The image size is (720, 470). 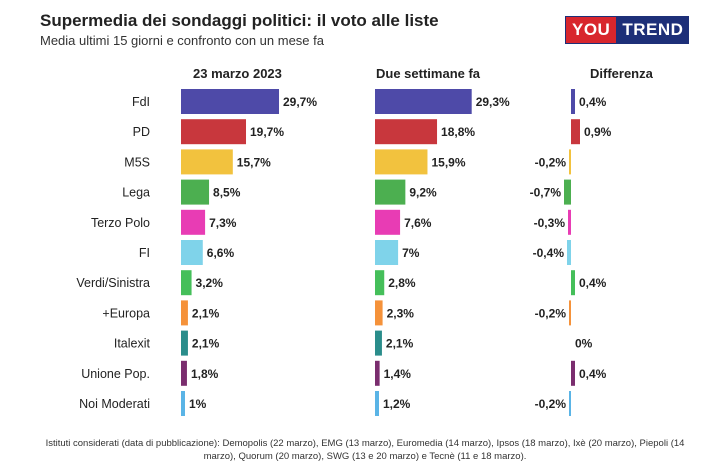 I want to click on bar-diff-terzo-polo, so click(x=569, y=222).